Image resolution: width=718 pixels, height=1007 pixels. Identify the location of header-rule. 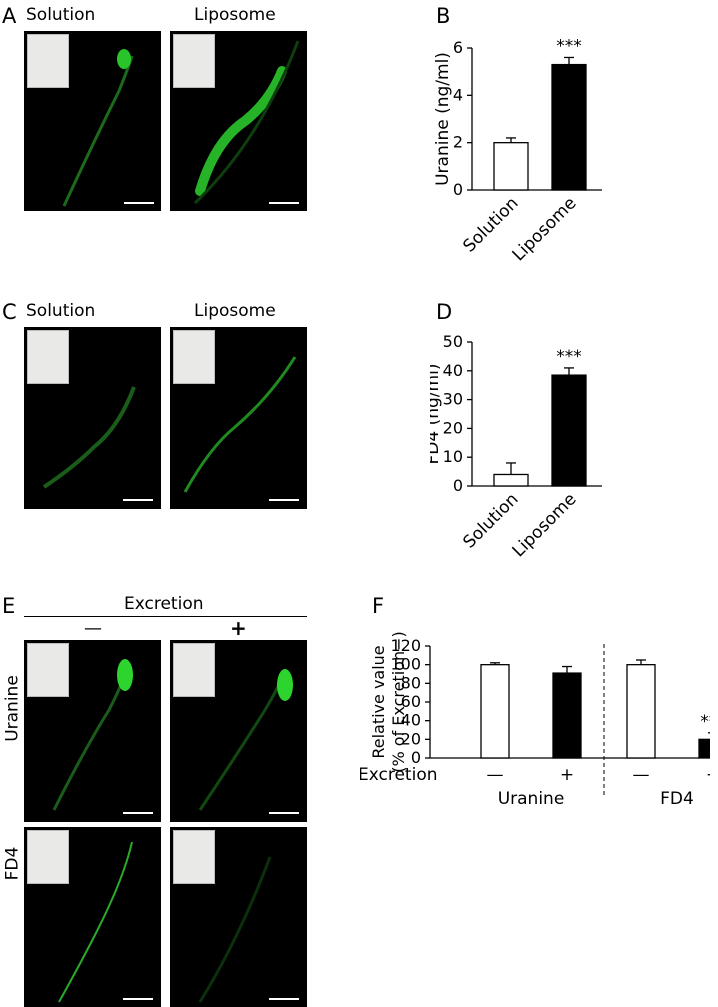
(165, 616).